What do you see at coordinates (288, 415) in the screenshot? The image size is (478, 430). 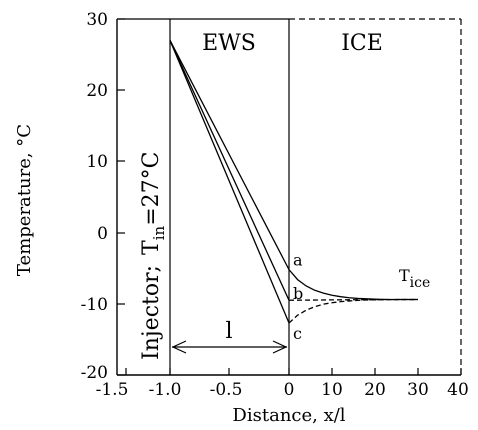 I see `x-axis-title: Distance, x/l` at bounding box center [288, 415].